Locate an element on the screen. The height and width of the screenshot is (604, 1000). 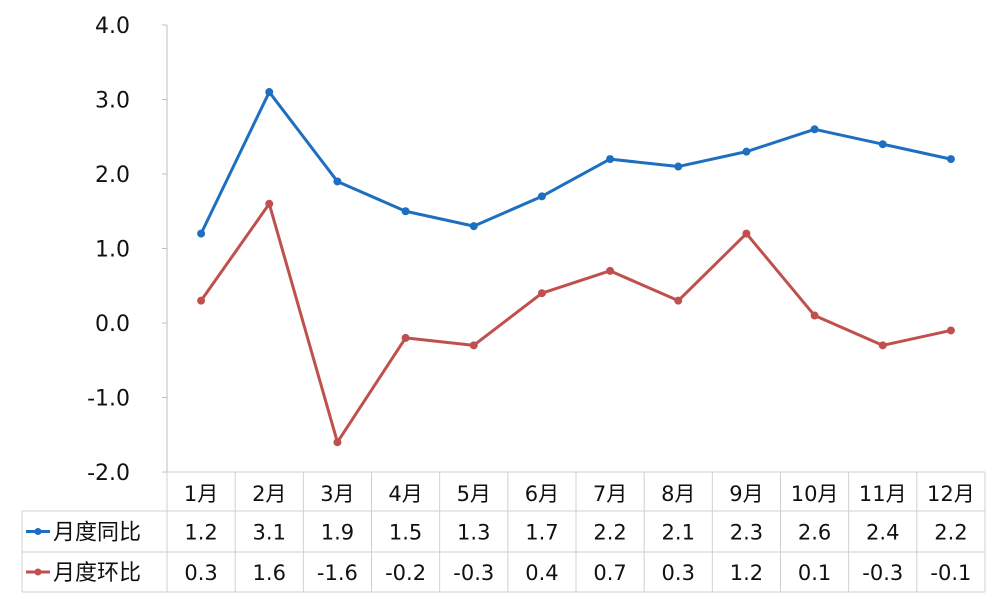
y-tick-label: -2.0 is located at coordinates (108, 473).